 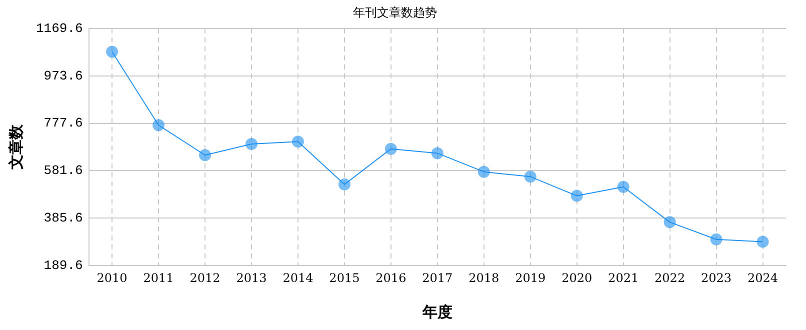 What do you see at coordinates (59, 28) in the screenshot?
I see `y-tick-label: 1169.6` at bounding box center [59, 28].